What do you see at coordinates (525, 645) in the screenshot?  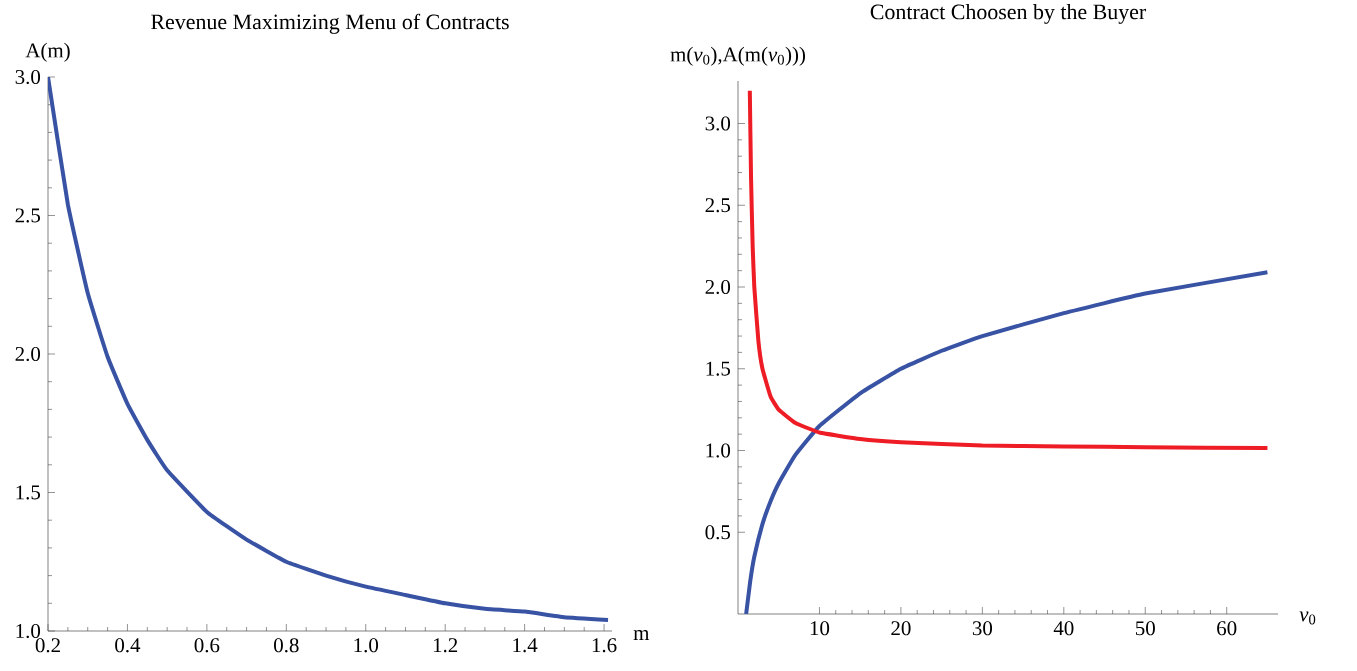 I see `x-tick-label: 1.4` at bounding box center [525, 645].